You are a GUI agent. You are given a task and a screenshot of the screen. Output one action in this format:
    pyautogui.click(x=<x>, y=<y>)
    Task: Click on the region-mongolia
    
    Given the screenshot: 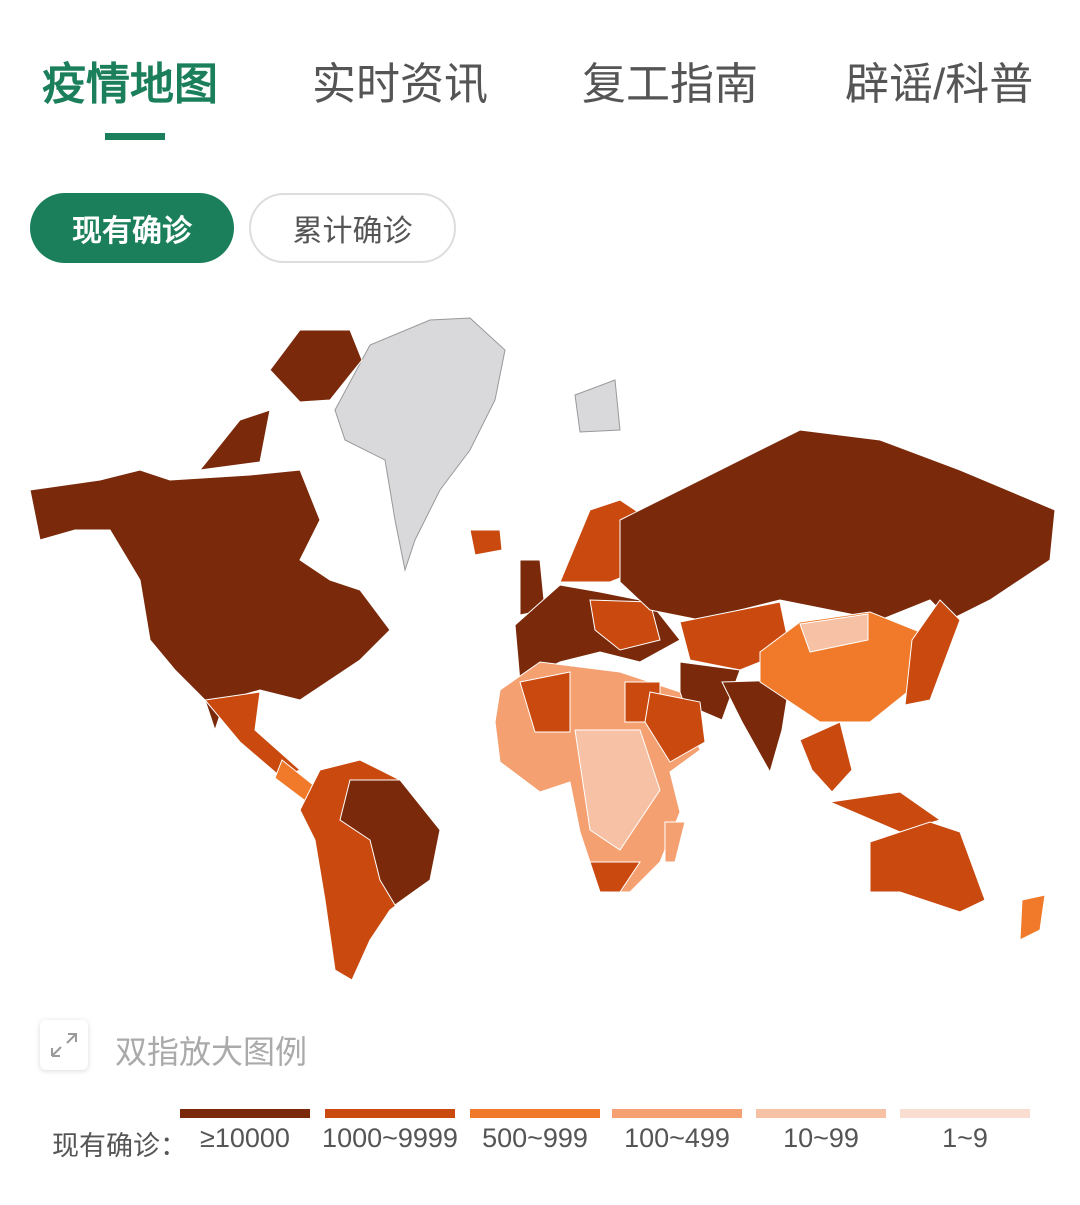 What is the action you would take?
    pyautogui.click(x=834, y=633)
    